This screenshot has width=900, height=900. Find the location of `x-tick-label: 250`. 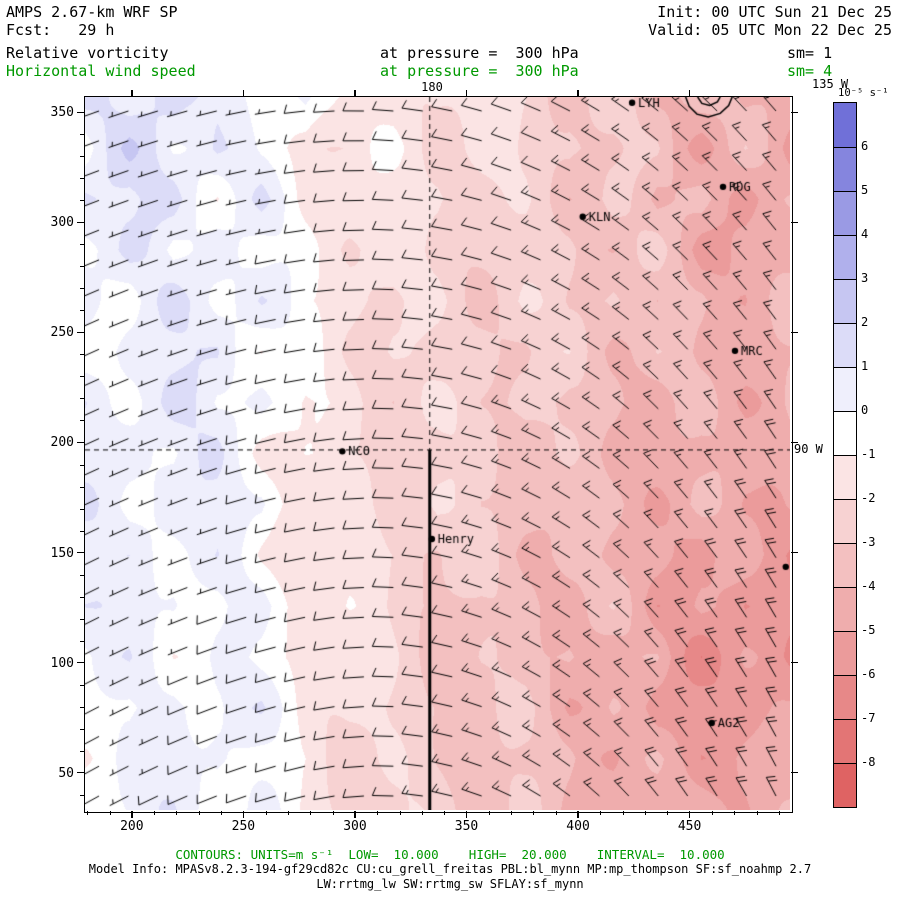

x-tick-label: 250 is located at coordinates (243, 826).